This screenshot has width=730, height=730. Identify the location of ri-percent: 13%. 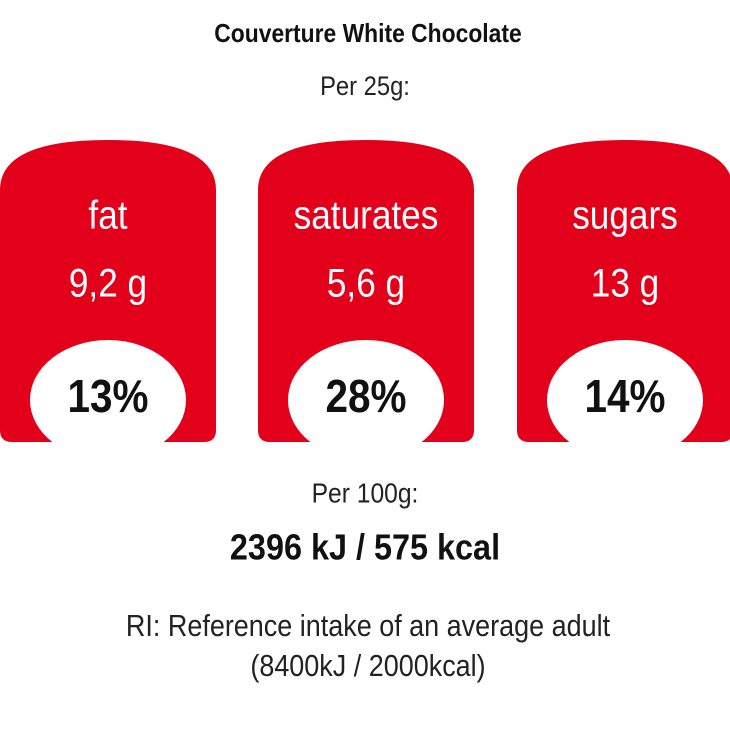
(107, 397).